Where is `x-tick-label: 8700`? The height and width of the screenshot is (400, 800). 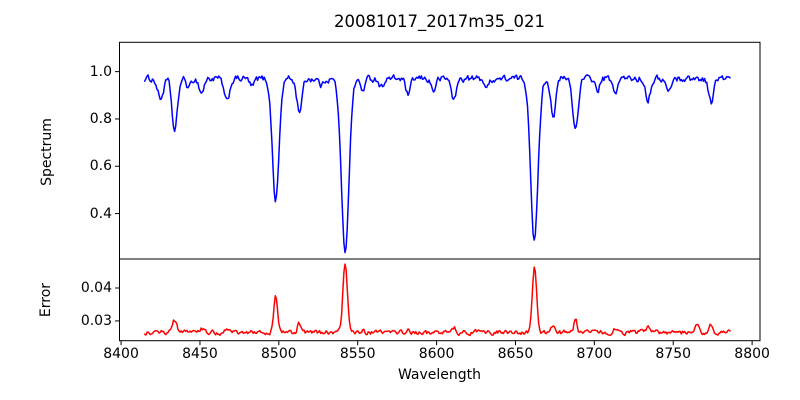 x-tick-label: 8700 is located at coordinates (594, 354).